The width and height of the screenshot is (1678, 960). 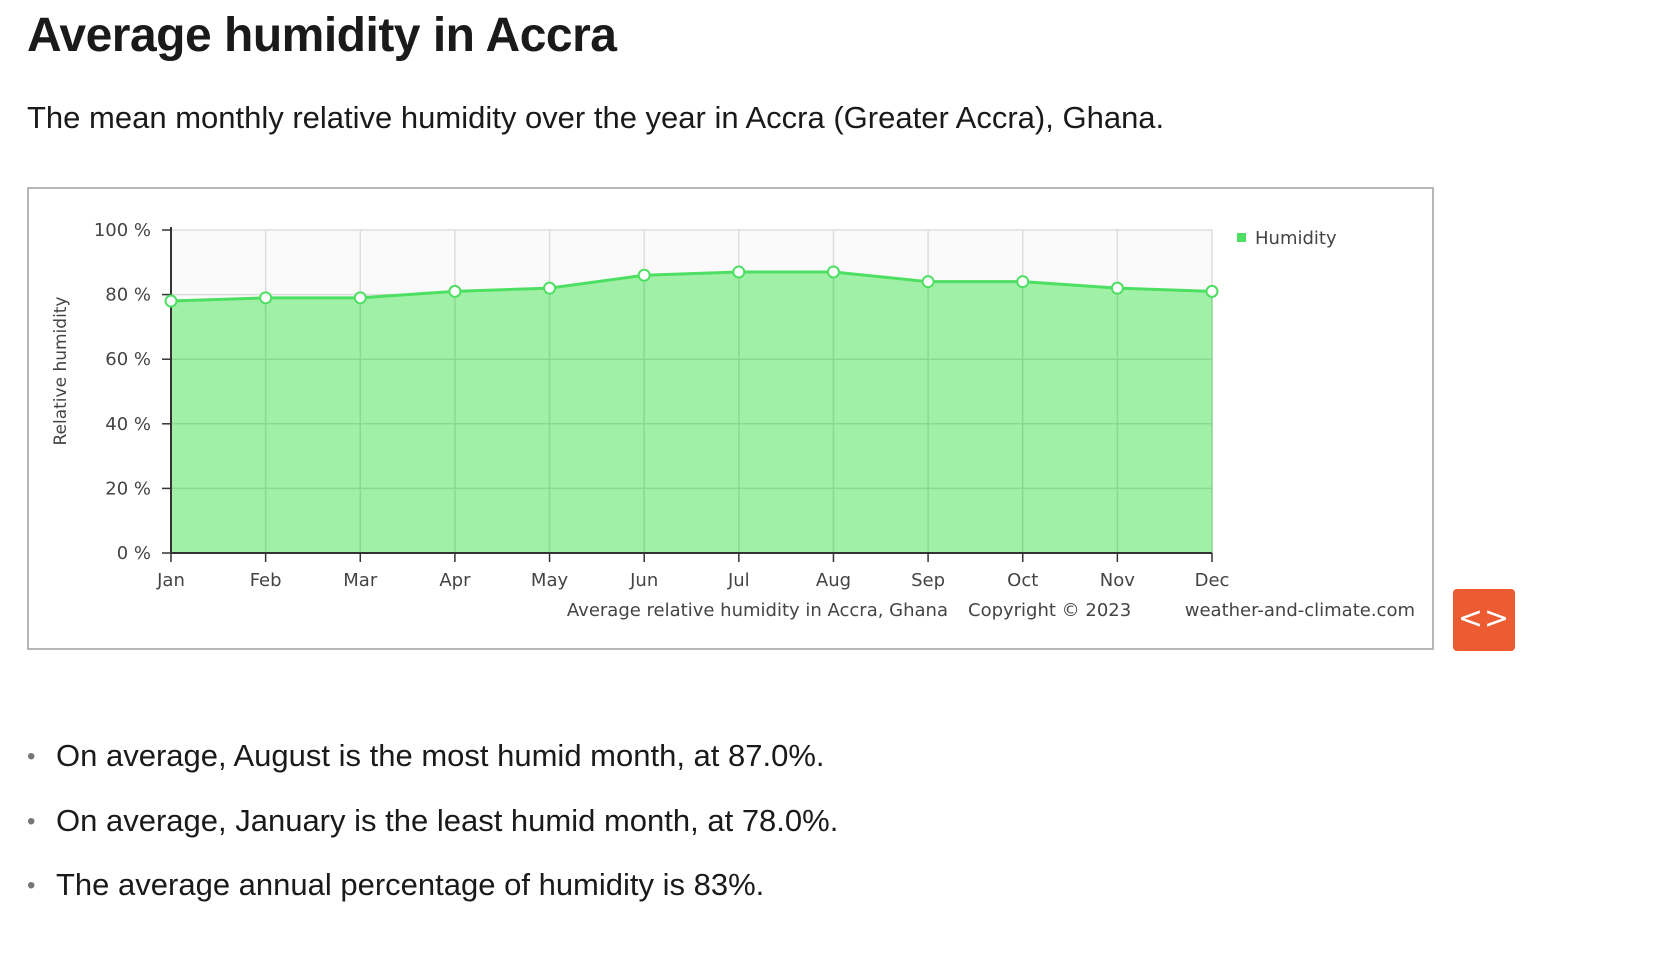 I want to click on data-point-aug, so click(x=833, y=272).